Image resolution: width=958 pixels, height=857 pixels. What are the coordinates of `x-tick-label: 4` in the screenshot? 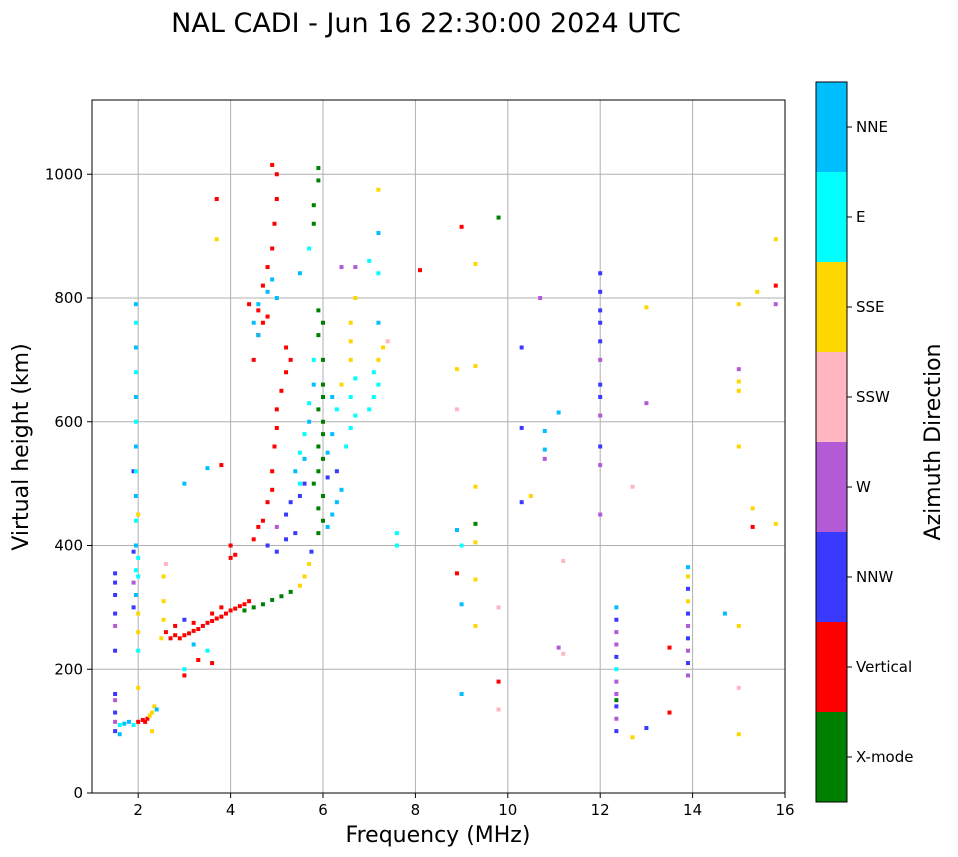 It's located at (231, 810).